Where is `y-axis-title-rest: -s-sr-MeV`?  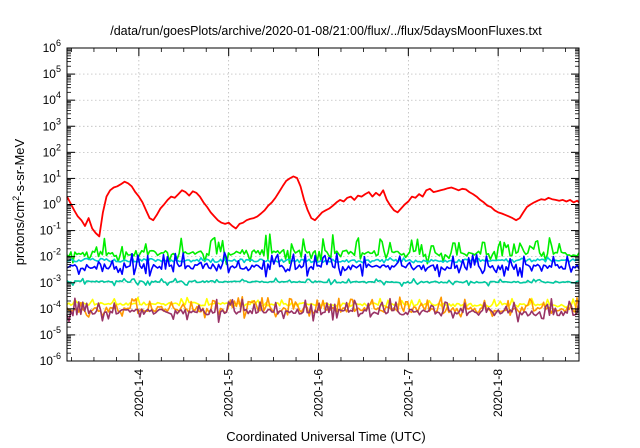 y-axis-title-rest: -s-sr-MeV is located at coordinates (19, 166).